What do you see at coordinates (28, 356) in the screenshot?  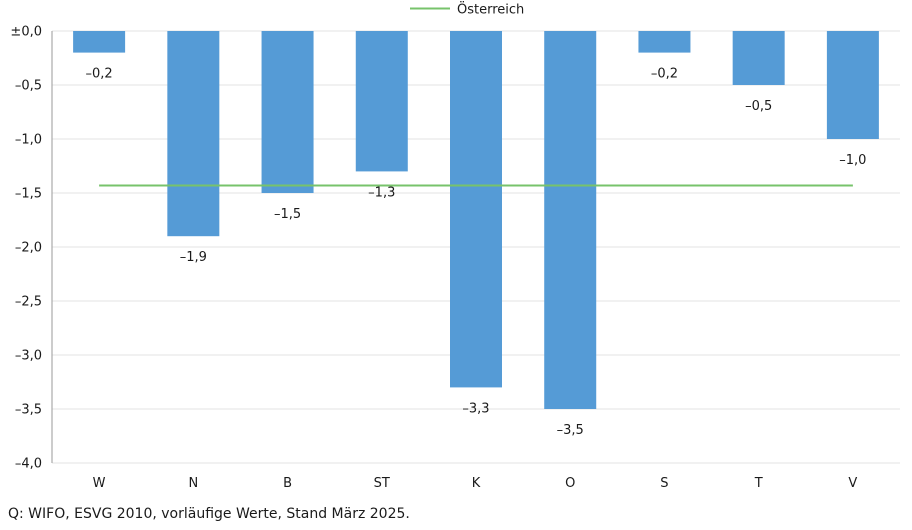 I see `y-tick-label: –3,0` at bounding box center [28, 356].